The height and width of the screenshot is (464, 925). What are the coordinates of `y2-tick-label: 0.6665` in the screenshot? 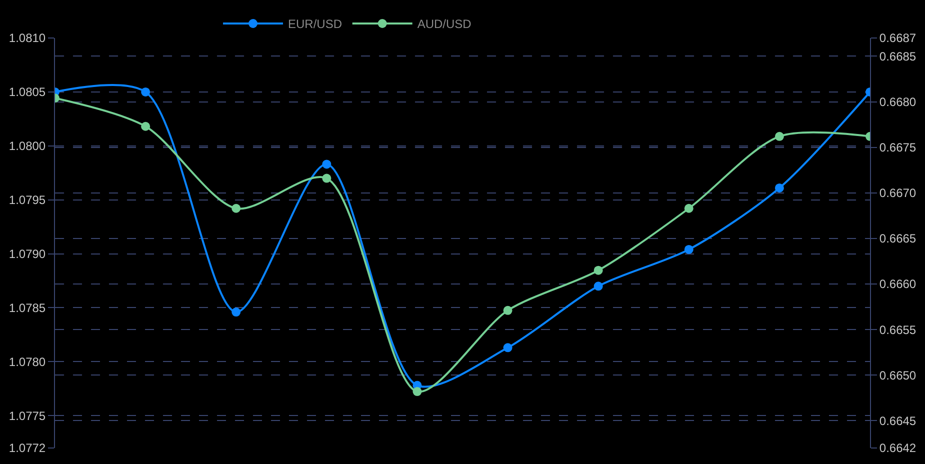 It's located at (897, 239).